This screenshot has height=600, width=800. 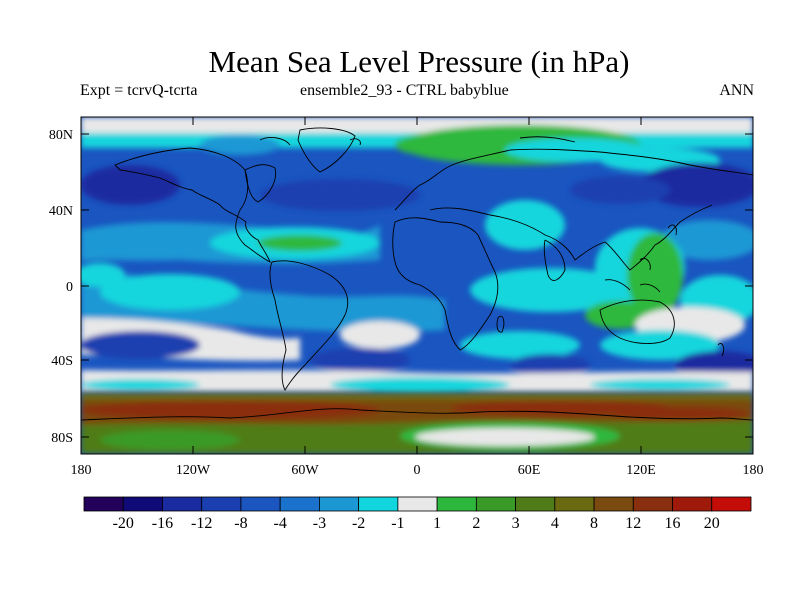 What do you see at coordinates (633, 523) in the screenshot?
I see `colorbar-label: 12` at bounding box center [633, 523].